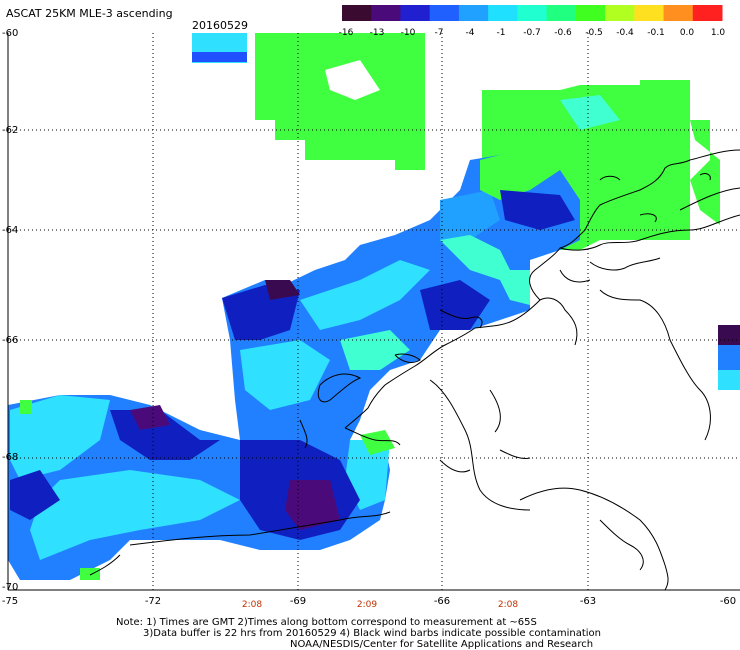  I want to click on colorbar-label: -0.6, so click(563, 33).